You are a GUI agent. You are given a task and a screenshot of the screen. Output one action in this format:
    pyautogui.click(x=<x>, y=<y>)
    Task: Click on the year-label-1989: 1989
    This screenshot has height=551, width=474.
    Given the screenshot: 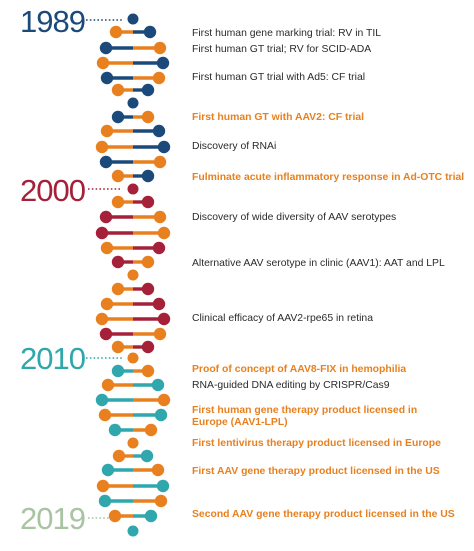 What is the action you would take?
    pyautogui.click(x=53, y=21)
    